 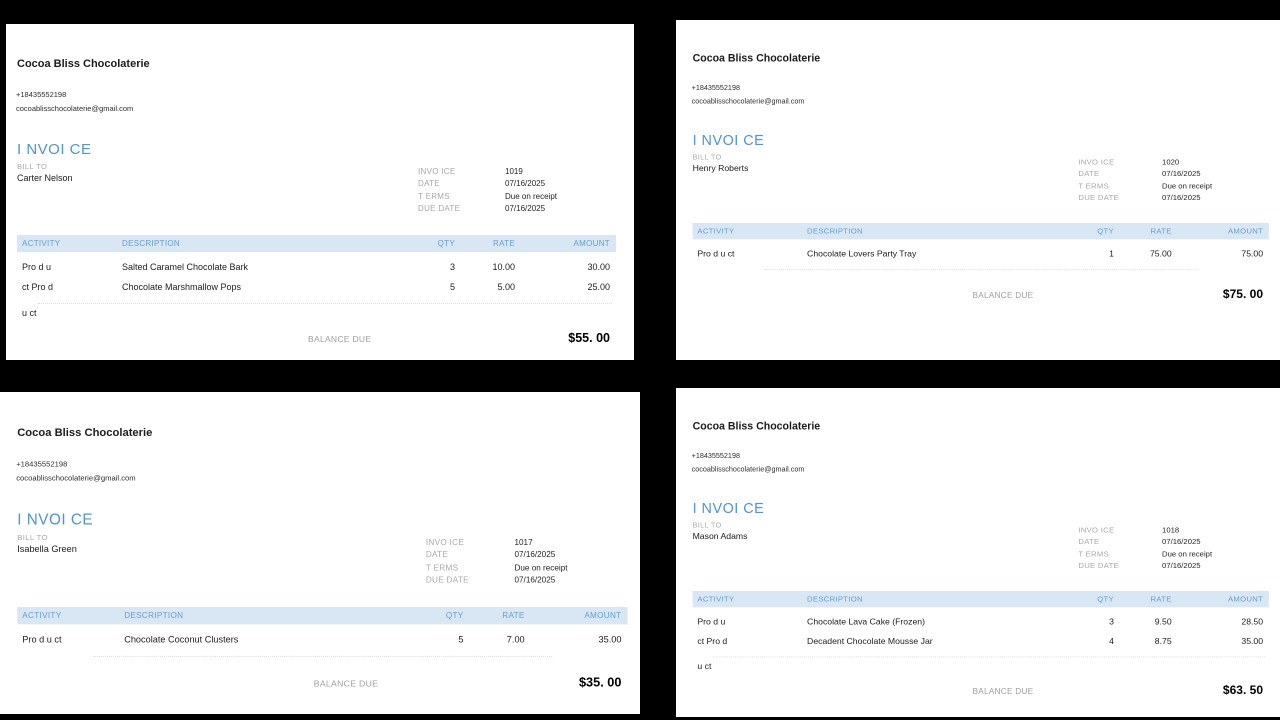 What do you see at coordinates (1171, 162) in the screenshot?
I see `meta-value: 1020` at bounding box center [1171, 162].